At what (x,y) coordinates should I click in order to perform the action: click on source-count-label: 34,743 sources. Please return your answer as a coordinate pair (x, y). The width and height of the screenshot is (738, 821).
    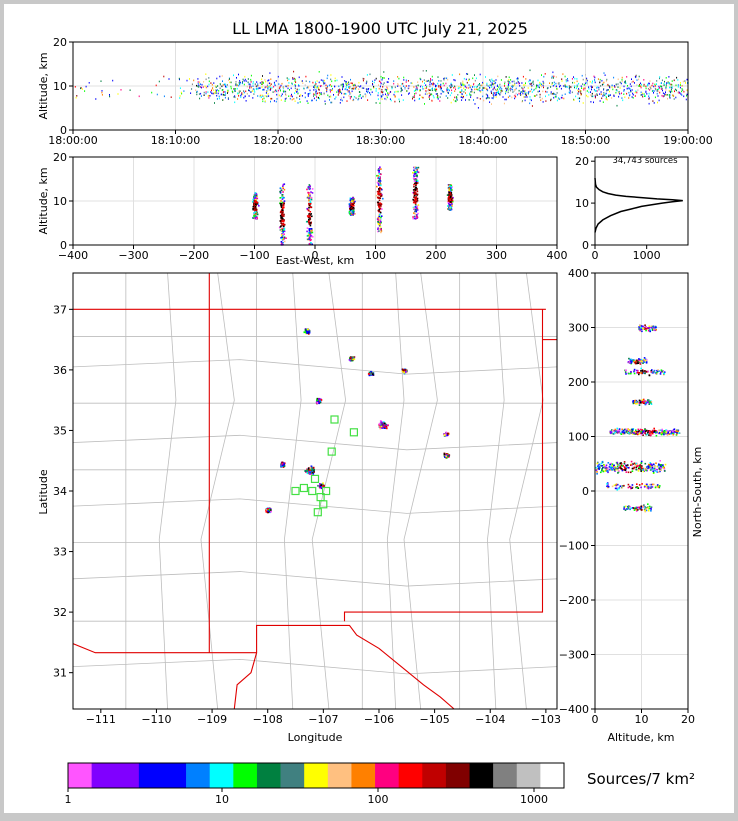
    Looking at the image, I should click on (645, 161).